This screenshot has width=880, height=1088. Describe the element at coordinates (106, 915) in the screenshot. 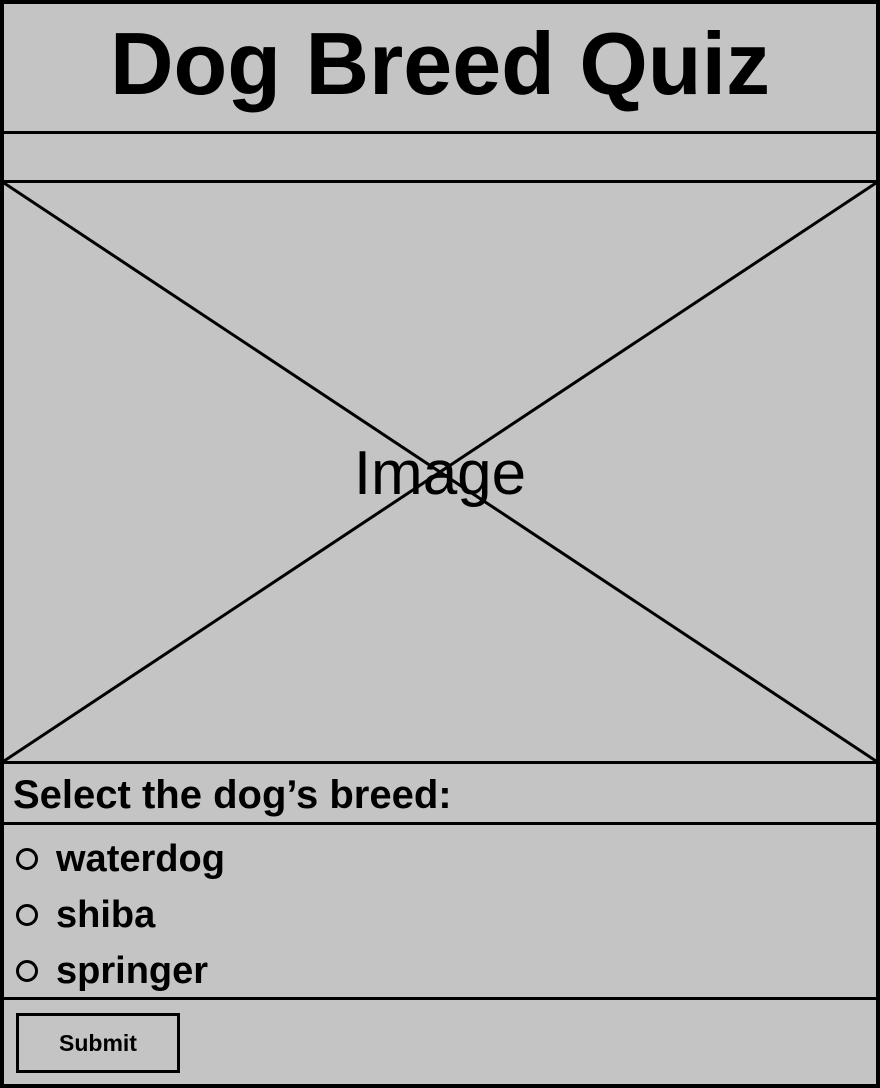

I see `option-label: shiba` at that location.